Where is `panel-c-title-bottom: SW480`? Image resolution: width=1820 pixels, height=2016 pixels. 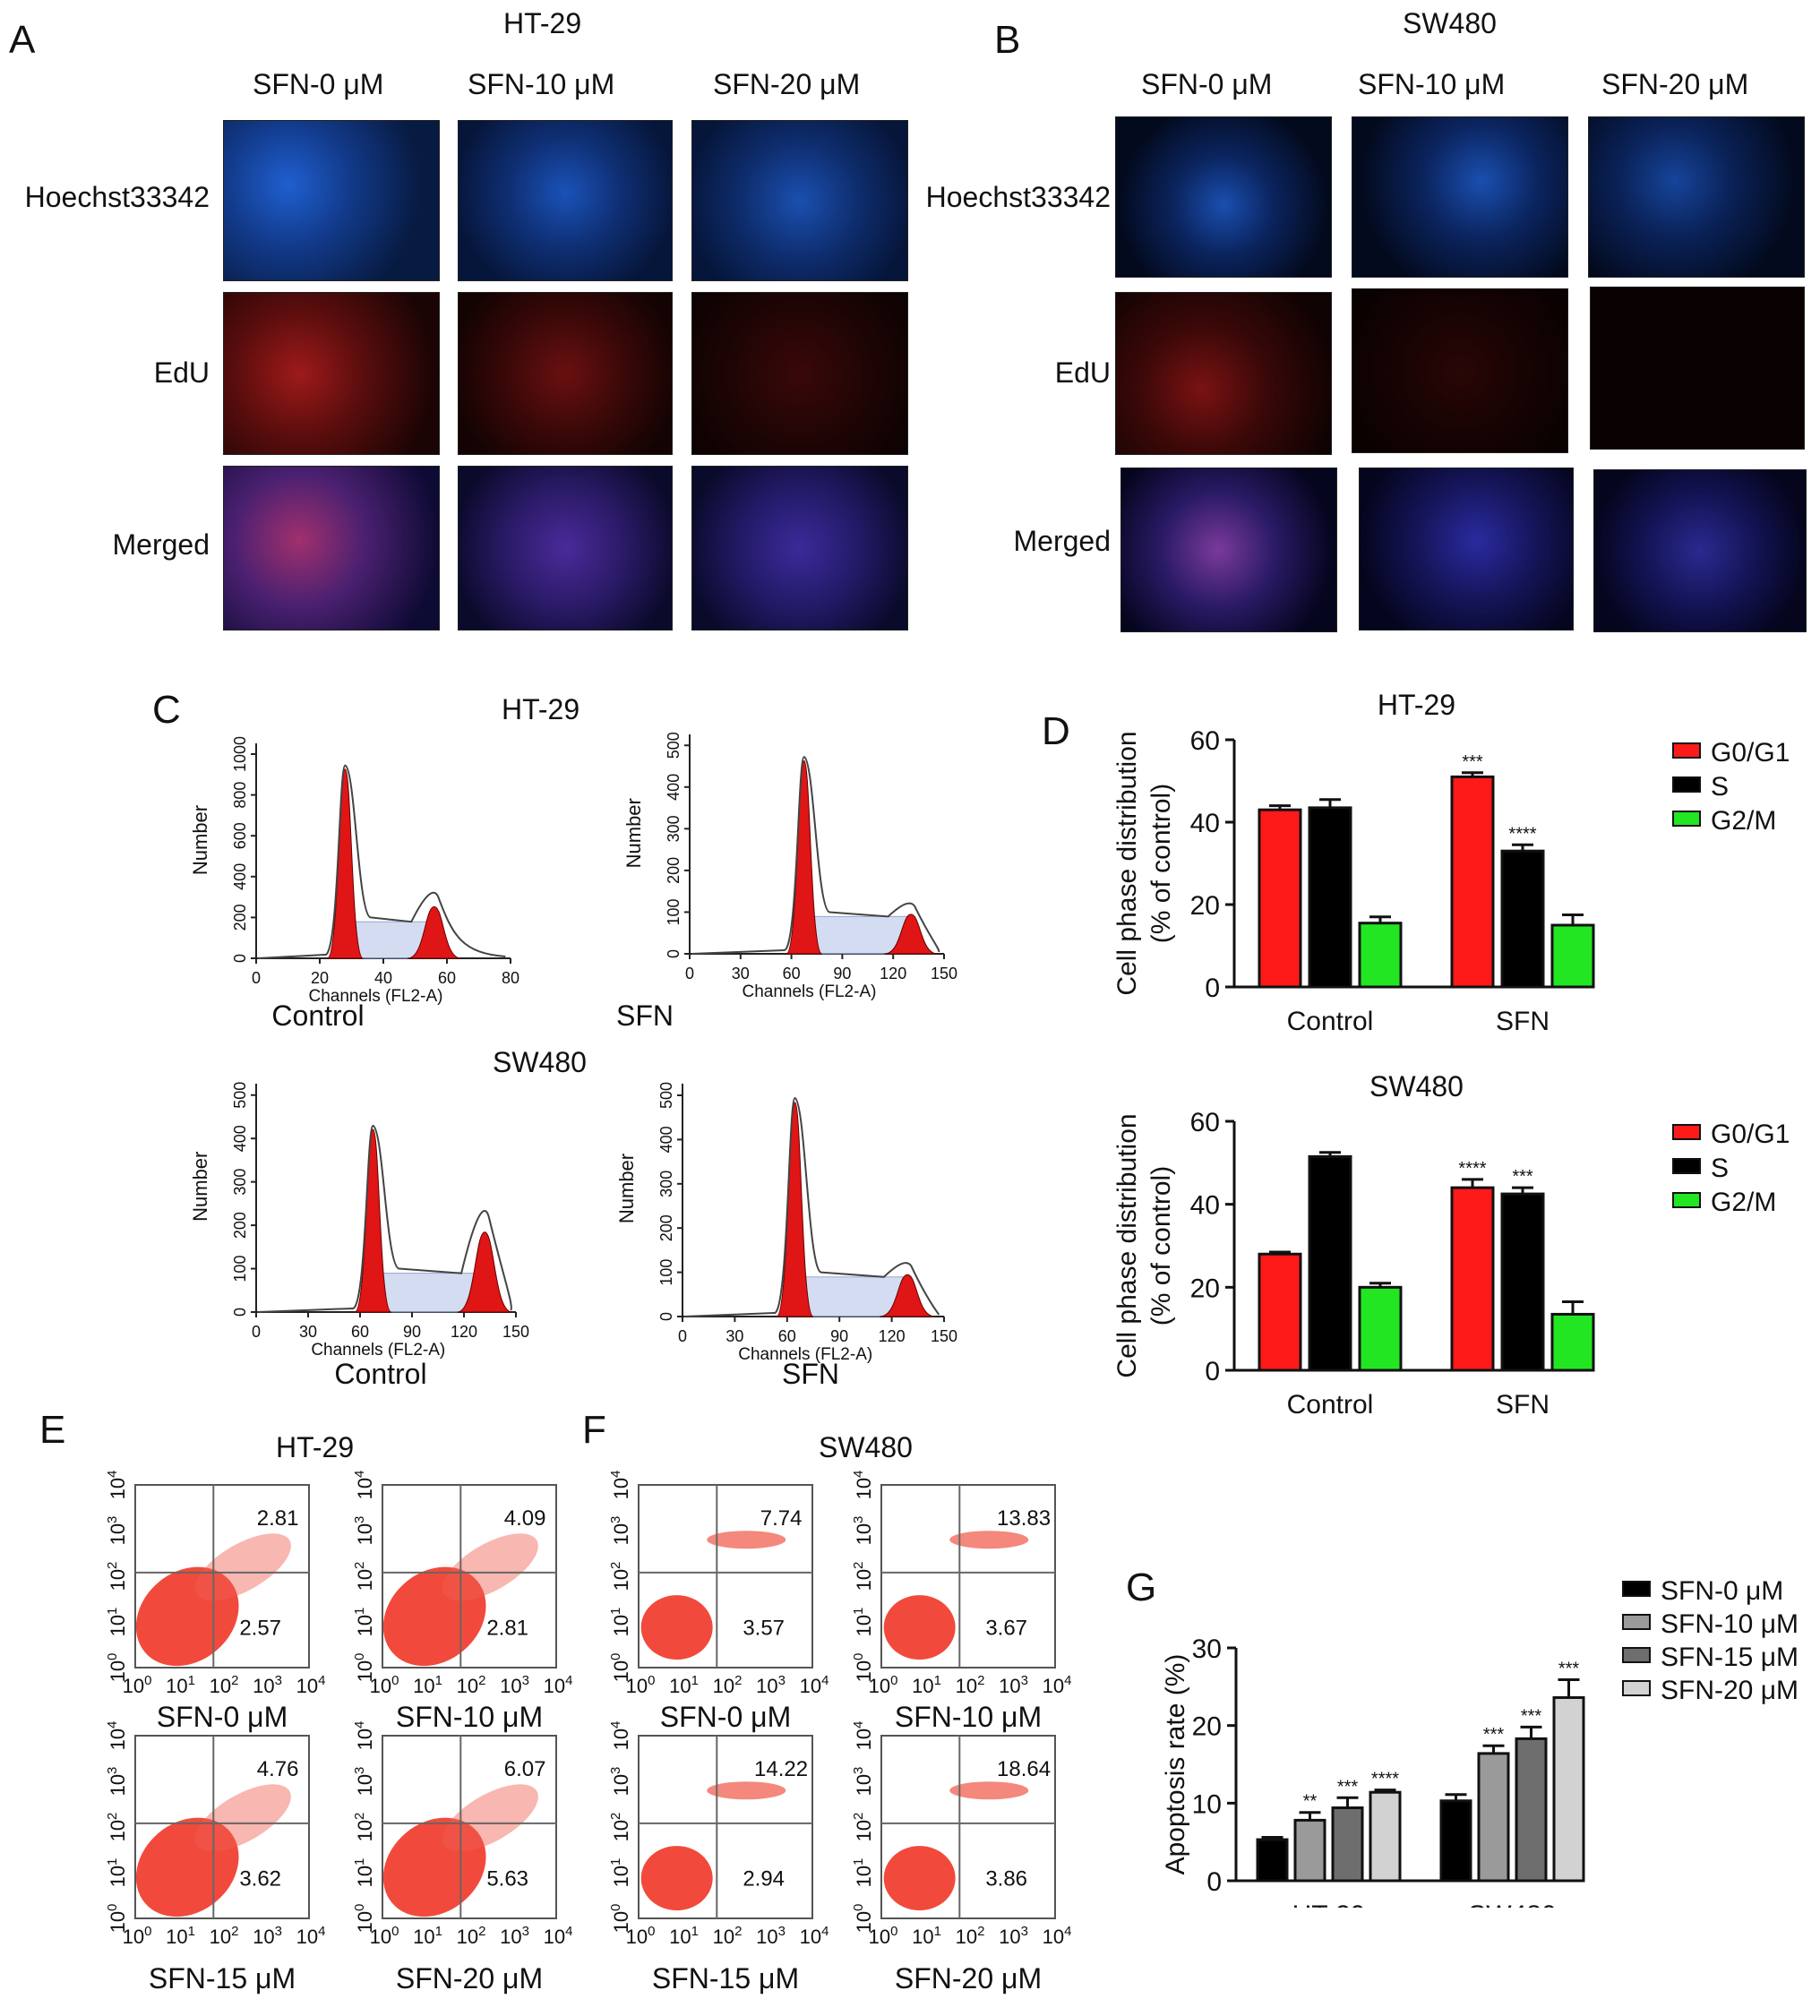 panel-c-title-bottom: SW480 is located at coordinates (540, 1062).